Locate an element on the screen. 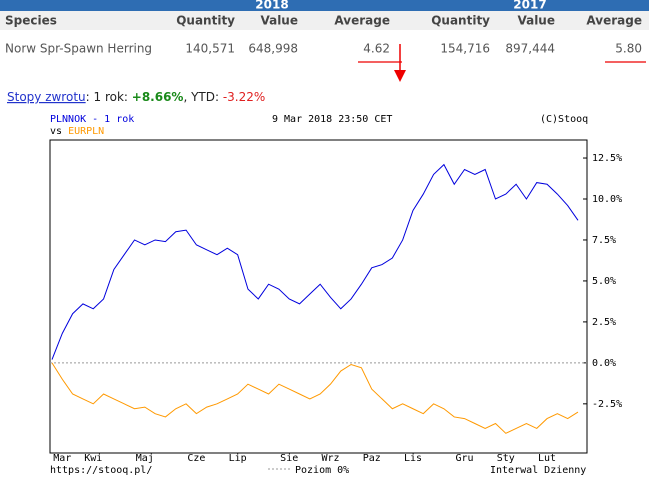  column-header: Species is located at coordinates (31, 21).